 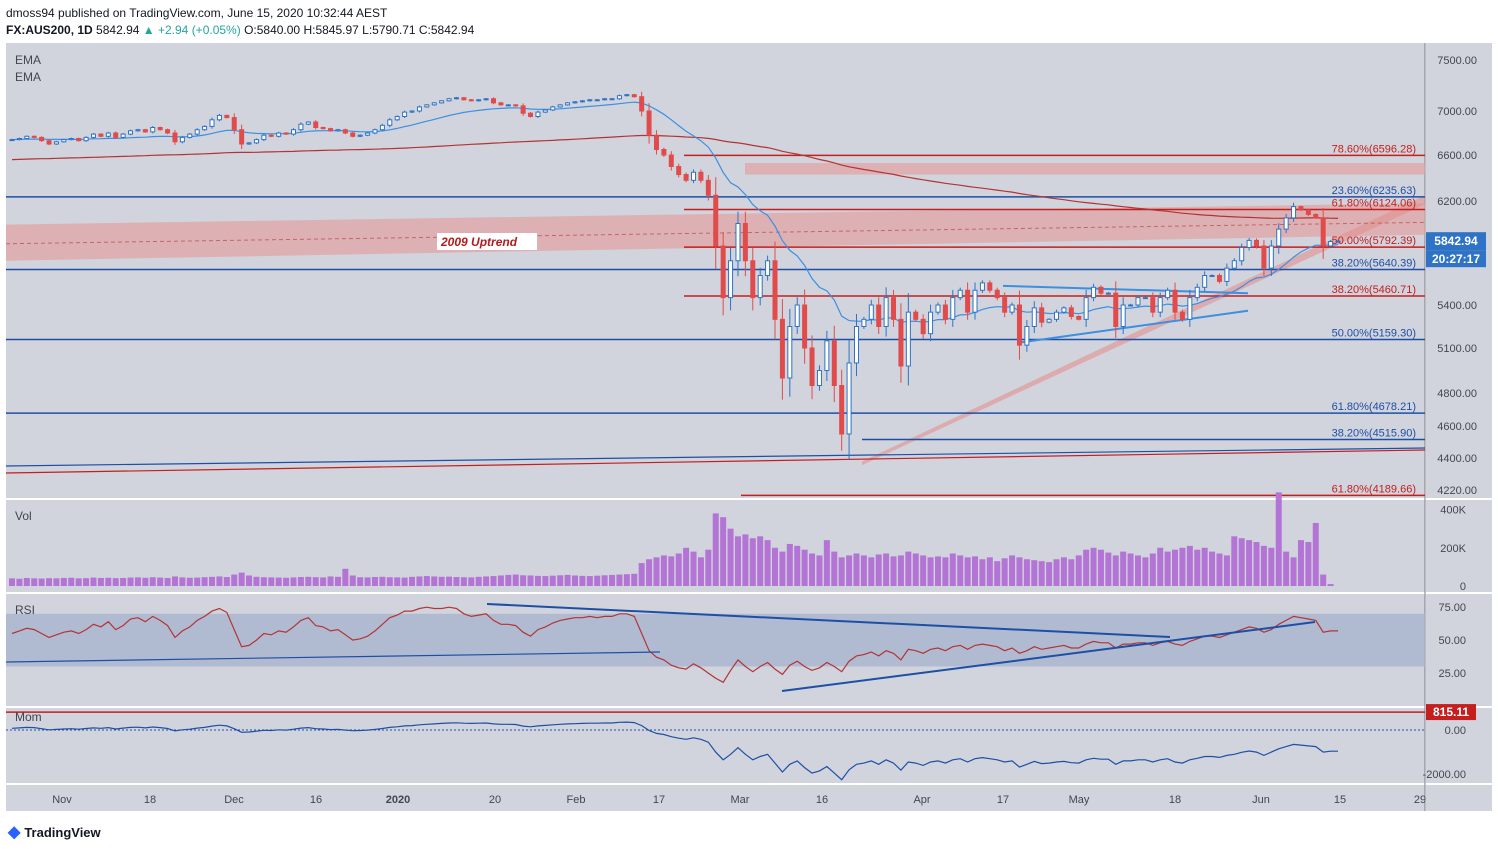 I want to click on tradingview-brand: ◆ TradingView, so click(x=54, y=832).